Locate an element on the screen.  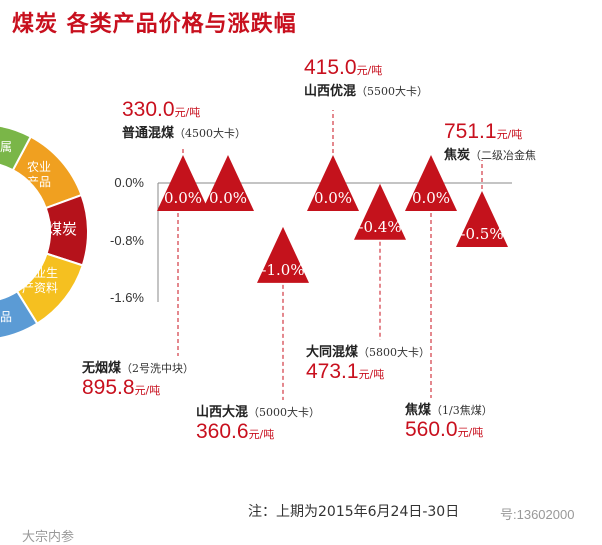
y-tick-label: -0.8% is located at coordinates (127, 240).